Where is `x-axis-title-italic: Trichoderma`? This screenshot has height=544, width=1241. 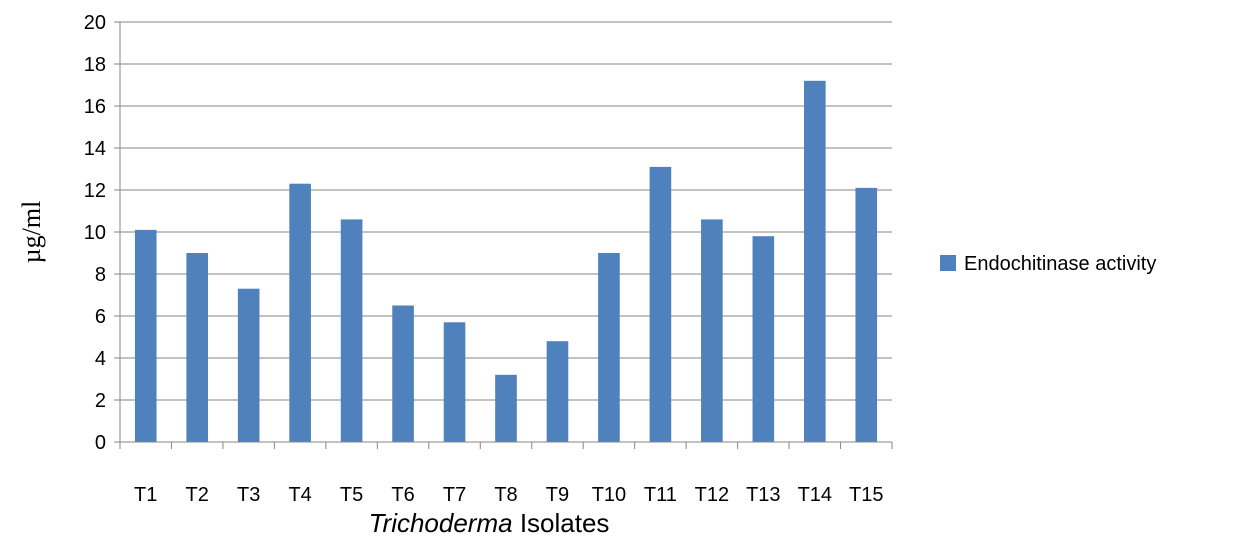
x-axis-title-italic: Trichoderma is located at coordinates (441, 523).